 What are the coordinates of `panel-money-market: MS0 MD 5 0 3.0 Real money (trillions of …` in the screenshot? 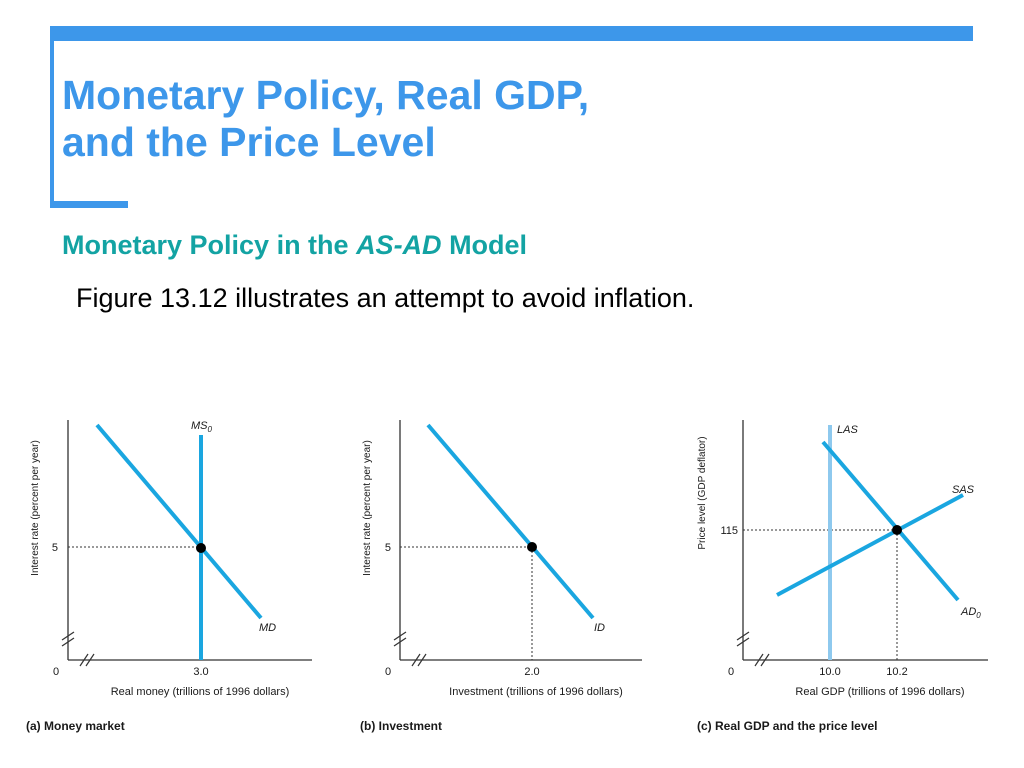 It's located at (169, 576).